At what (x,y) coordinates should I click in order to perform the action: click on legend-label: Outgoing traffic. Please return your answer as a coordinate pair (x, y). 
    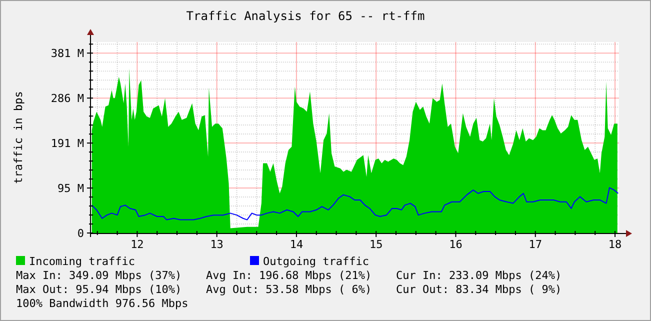
    Looking at the image, I should click on (316, 261).